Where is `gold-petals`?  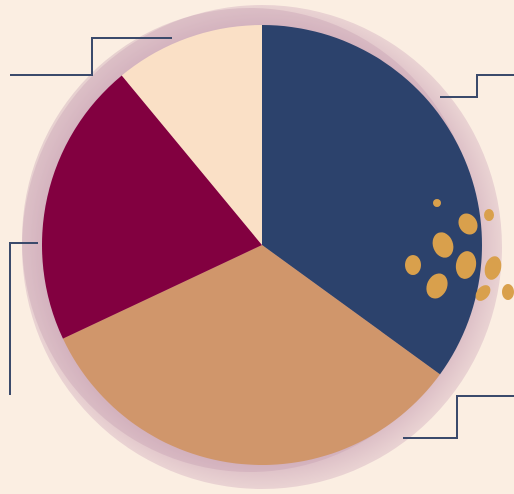
gold-petals is located at coordinates (459, 250).